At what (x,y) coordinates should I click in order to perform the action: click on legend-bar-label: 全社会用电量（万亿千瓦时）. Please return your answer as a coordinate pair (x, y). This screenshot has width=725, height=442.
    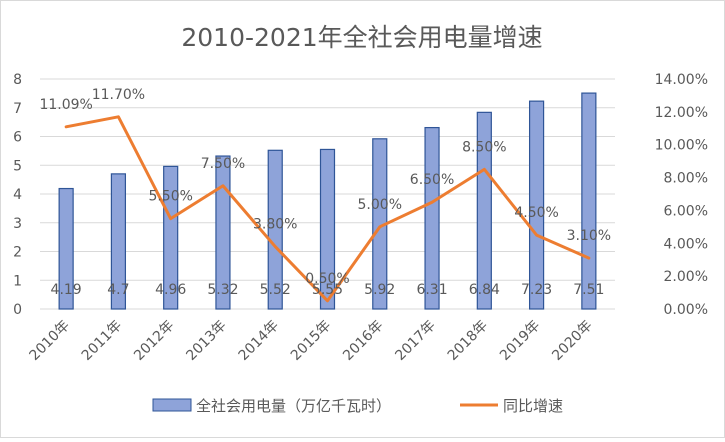
    Looking at the image, I should click on (293, 406).